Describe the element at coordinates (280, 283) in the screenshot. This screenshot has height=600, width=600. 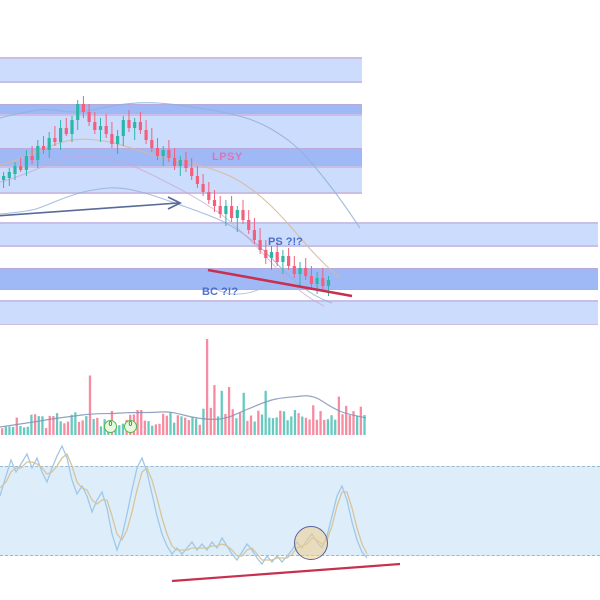
I see `descending-trendline` at that location.